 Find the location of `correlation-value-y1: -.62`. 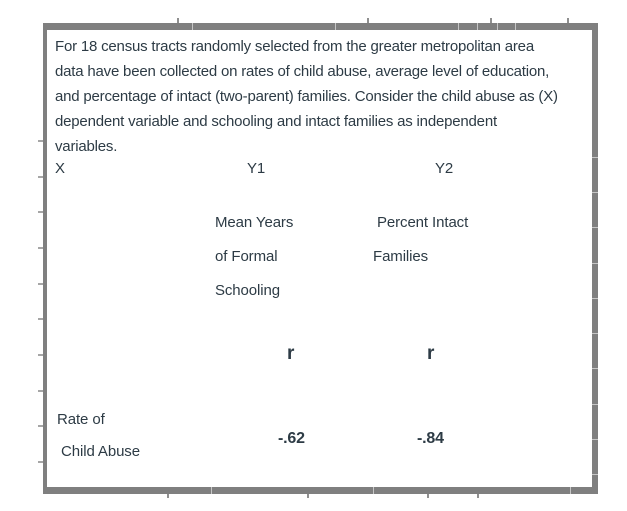

correlation-value-y1: -.62 is located at coordinates (291, 438).